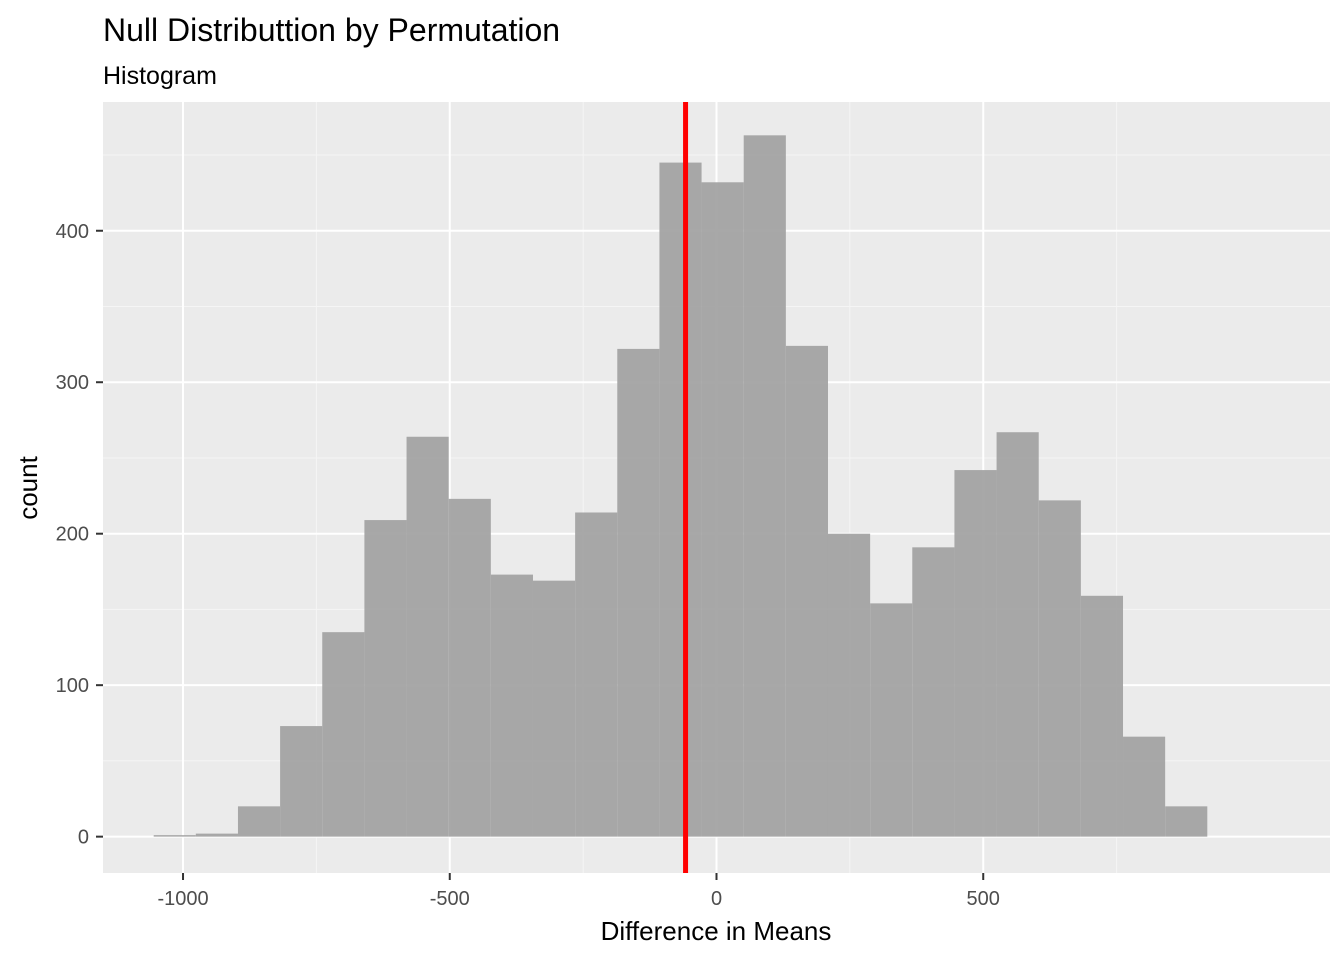 The width and height of the screenshot is (1344, 960). I want to click on x-axis: -1000 -500 0 500, so click(578, 891).